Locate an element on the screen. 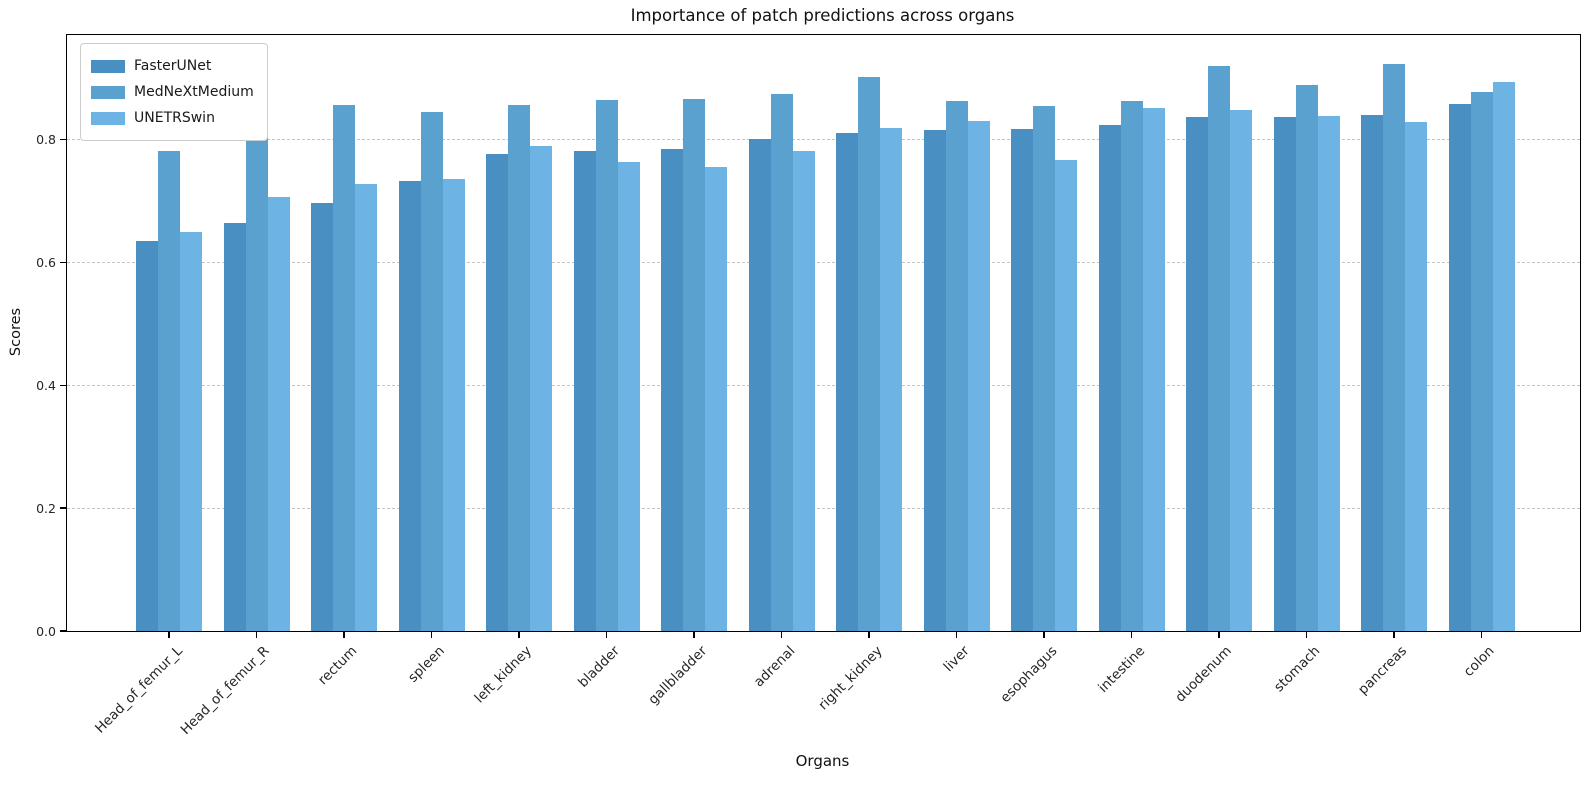 This screenshot has width=1590, height=790. bar-UNETRSwin-colon is located at coordinates (1503, 356).